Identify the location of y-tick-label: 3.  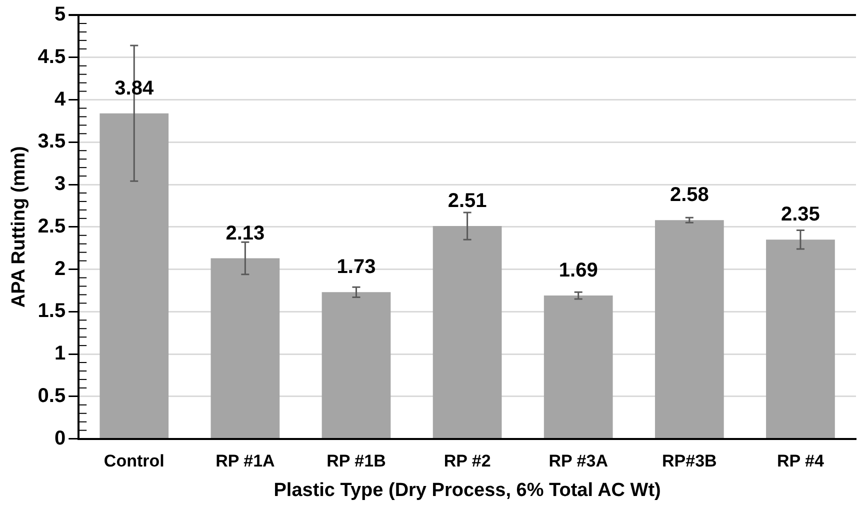
(60, 184).